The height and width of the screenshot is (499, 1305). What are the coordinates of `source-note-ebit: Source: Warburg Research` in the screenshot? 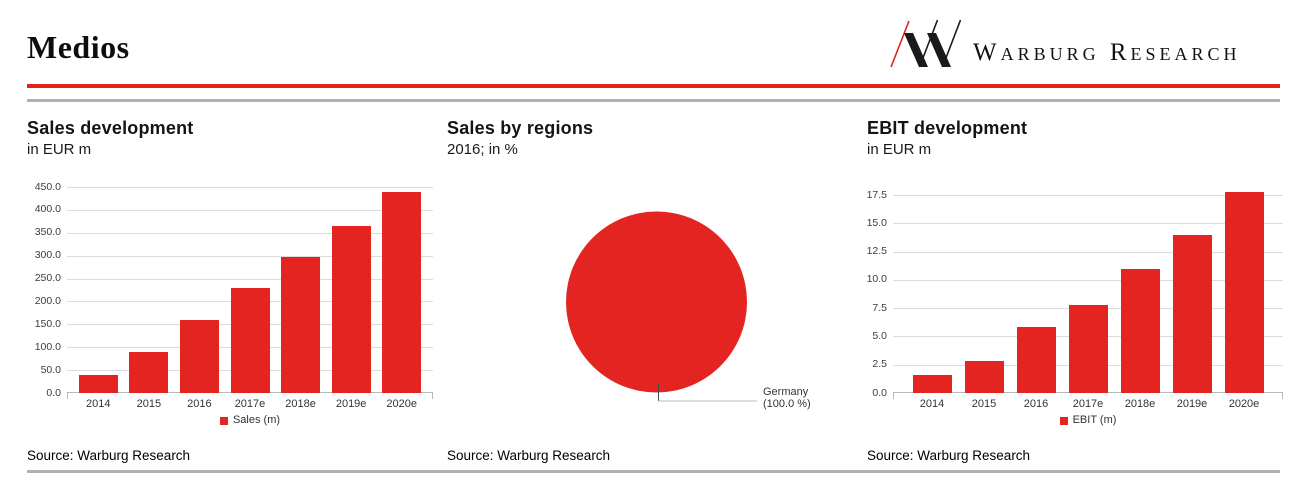 It's located at (949, 455).